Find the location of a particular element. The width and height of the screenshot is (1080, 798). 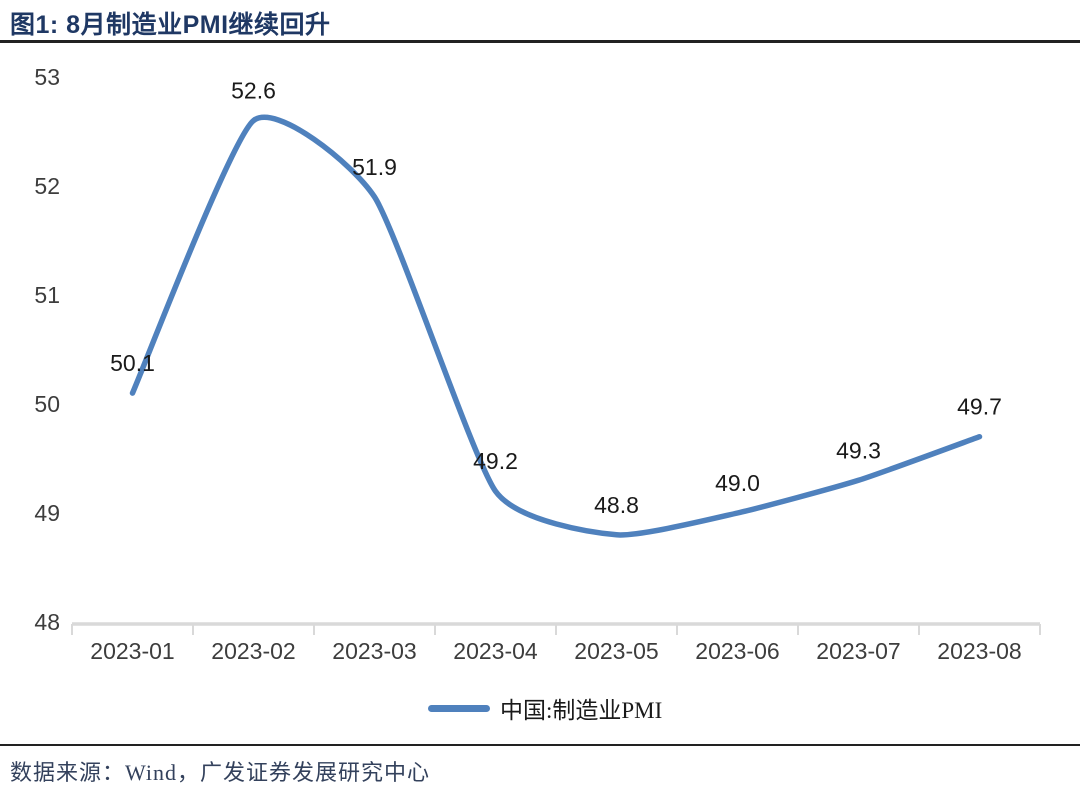

x-axis-tick-label: 2023-03 is located at coordinates (374, 651).